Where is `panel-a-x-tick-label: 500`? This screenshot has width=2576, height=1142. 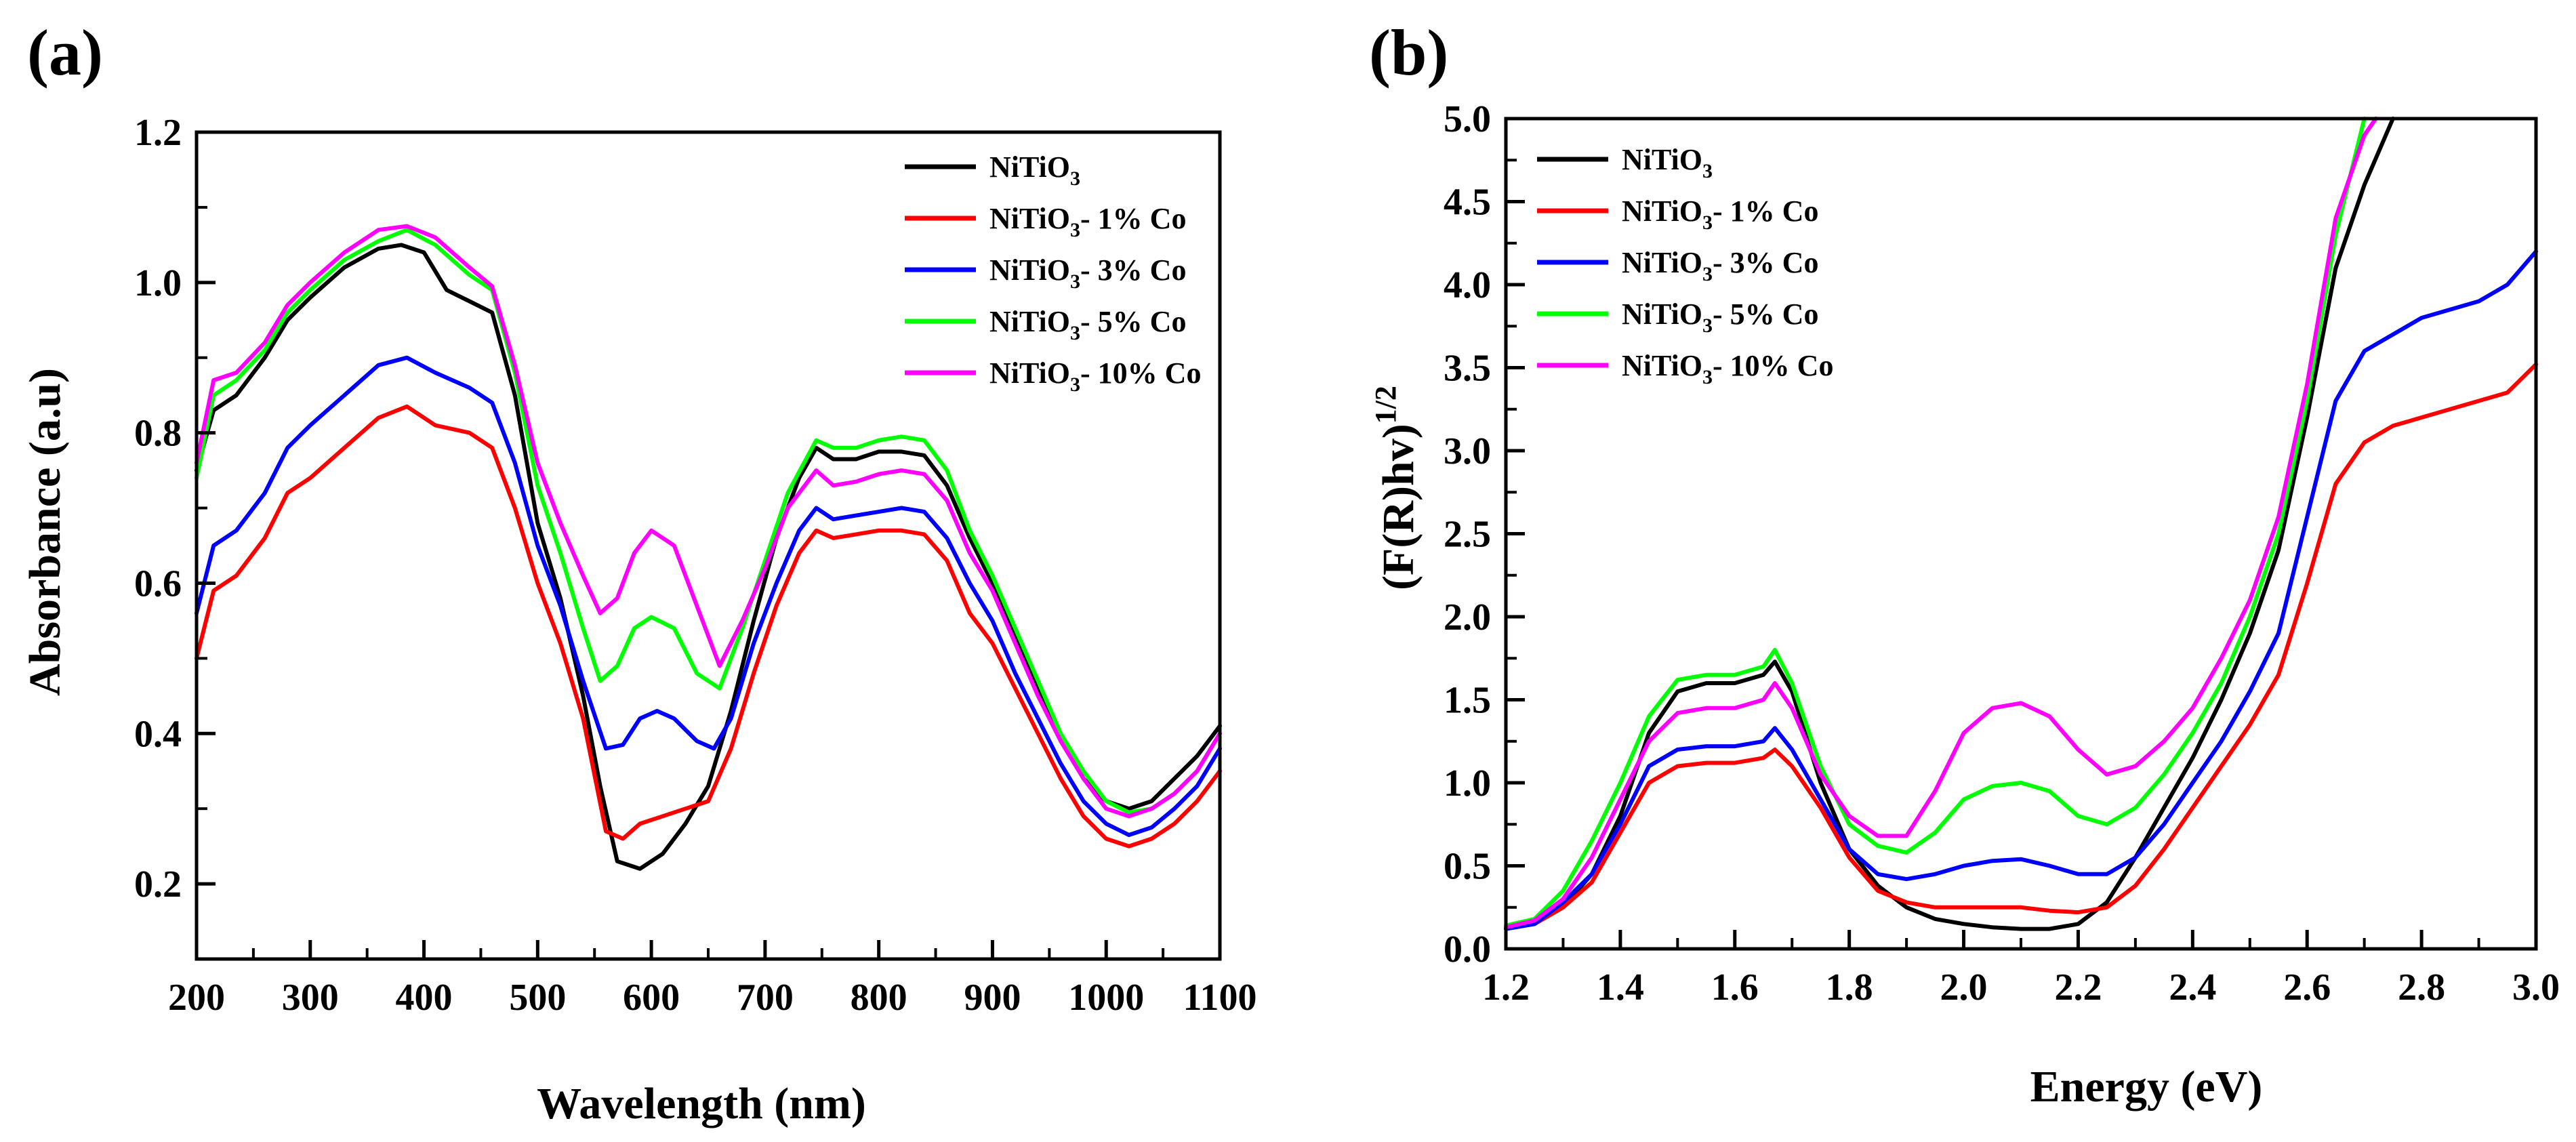
panel-a-x-tick-label: 500 is located at coordinates (537, 998).